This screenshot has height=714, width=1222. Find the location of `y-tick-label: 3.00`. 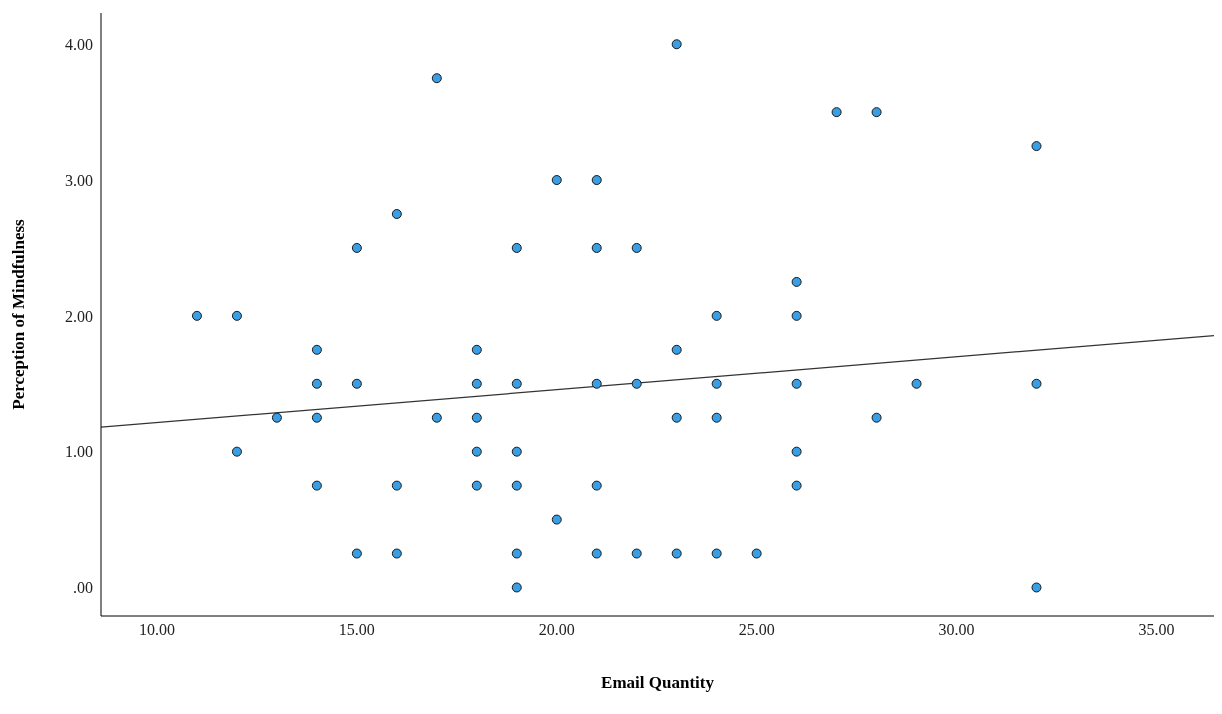

y-tick-label: 3.00 is located at coordinates (79, 180).